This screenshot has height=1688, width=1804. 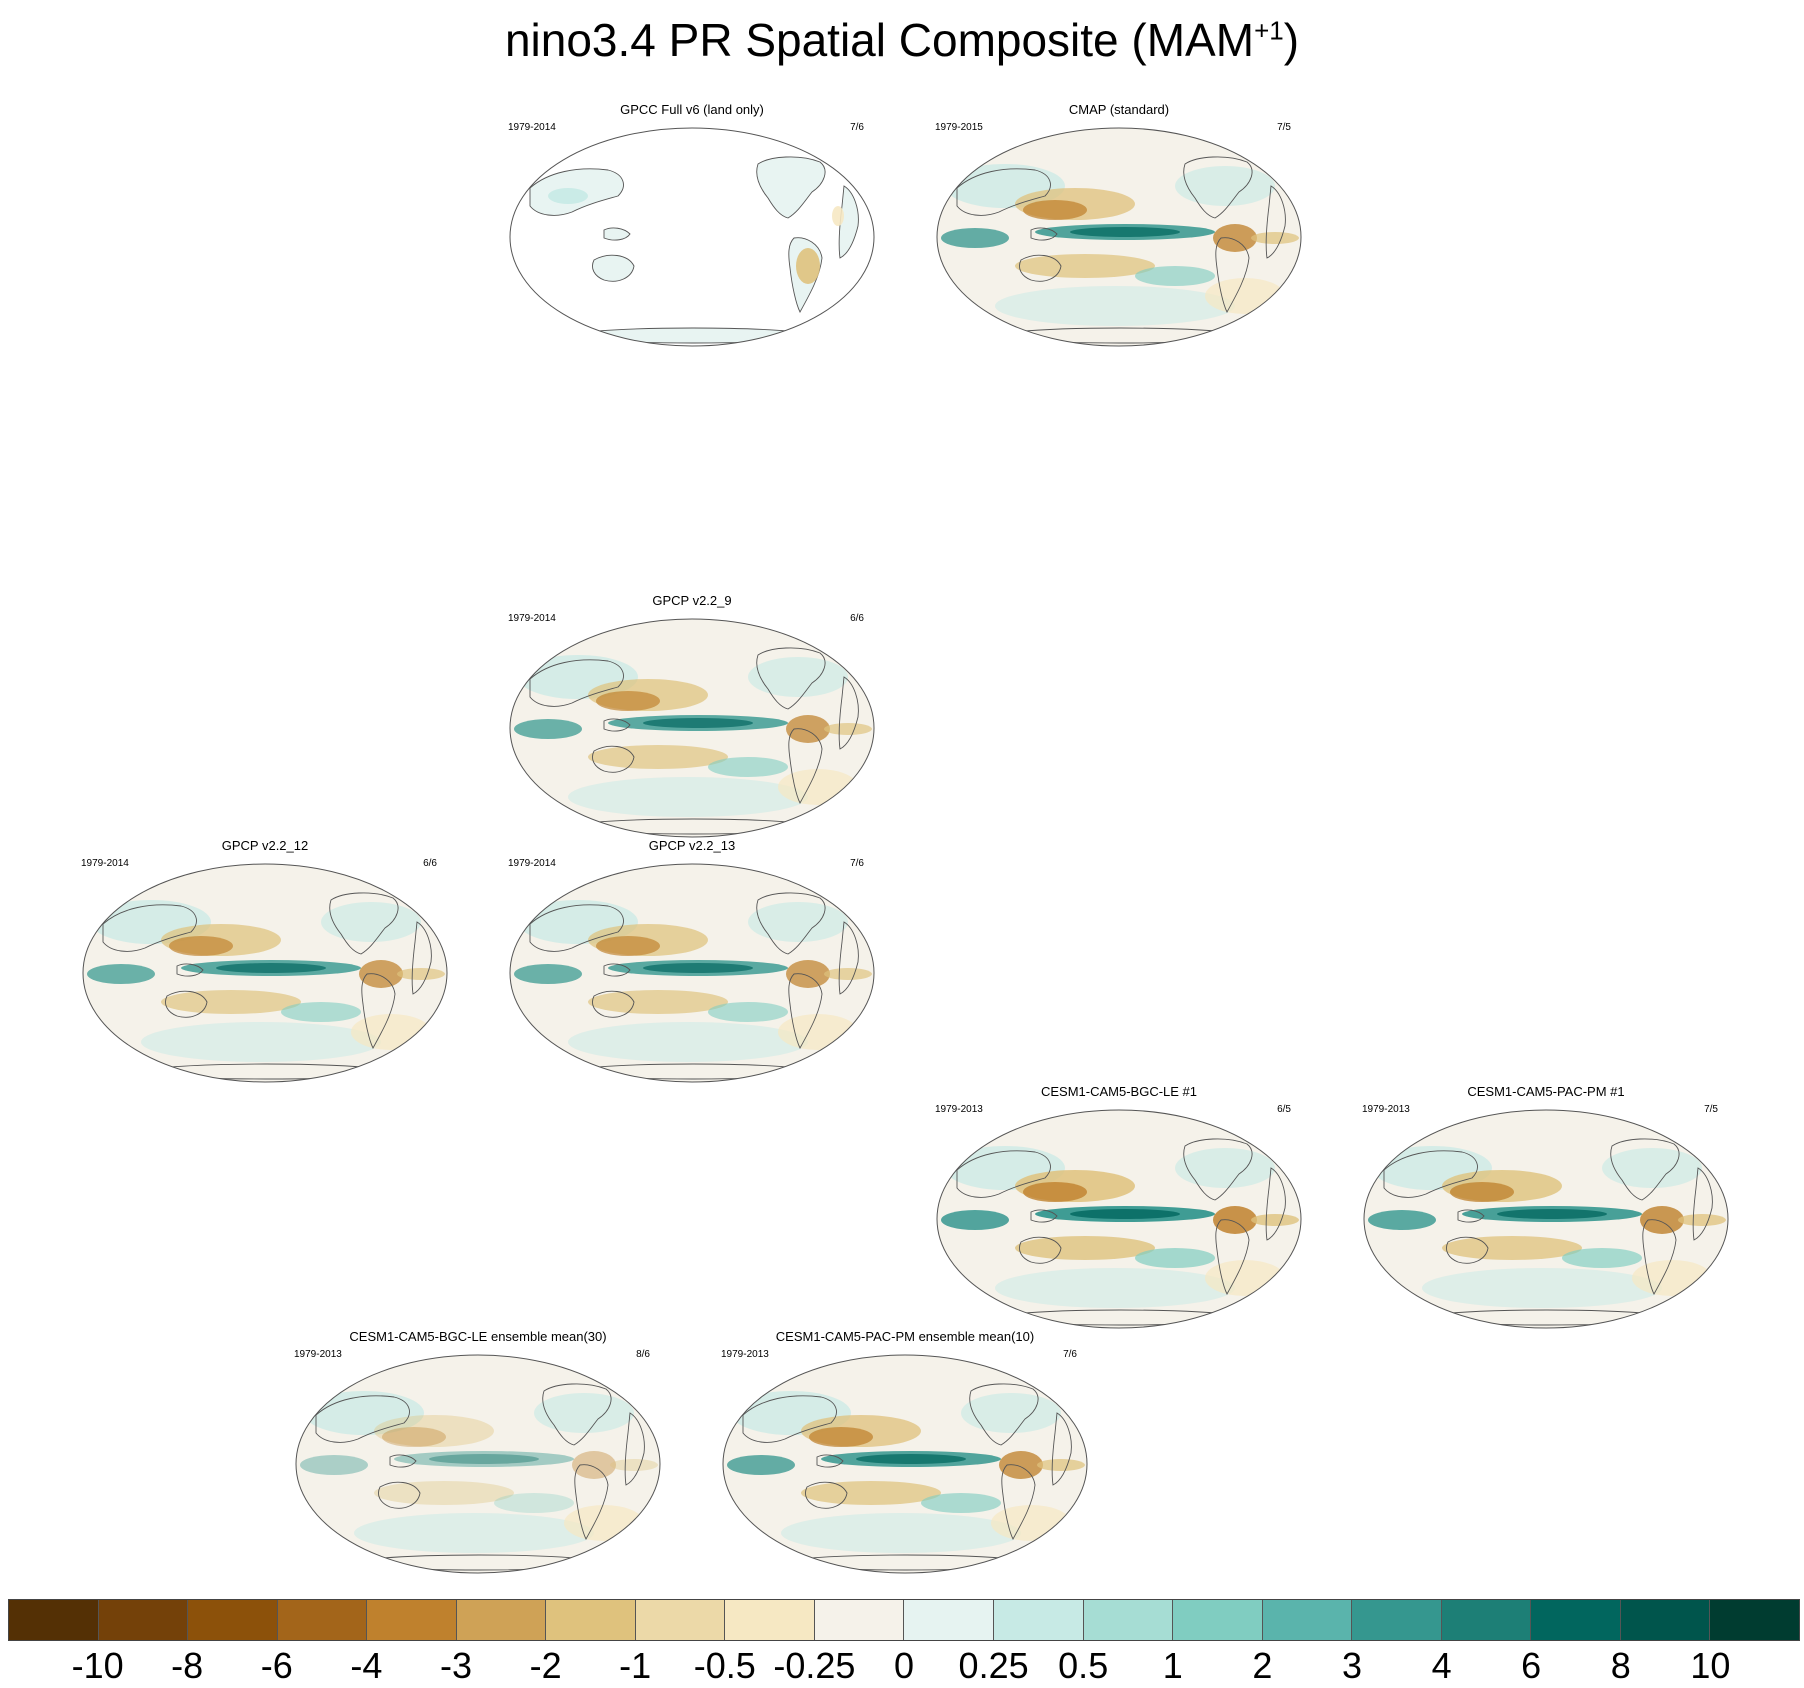 What do you see at coordinates (1620, 1665) in the screenshot?
I see `colorbar-tick-label: 8` at bounding box center [1620, 1665].